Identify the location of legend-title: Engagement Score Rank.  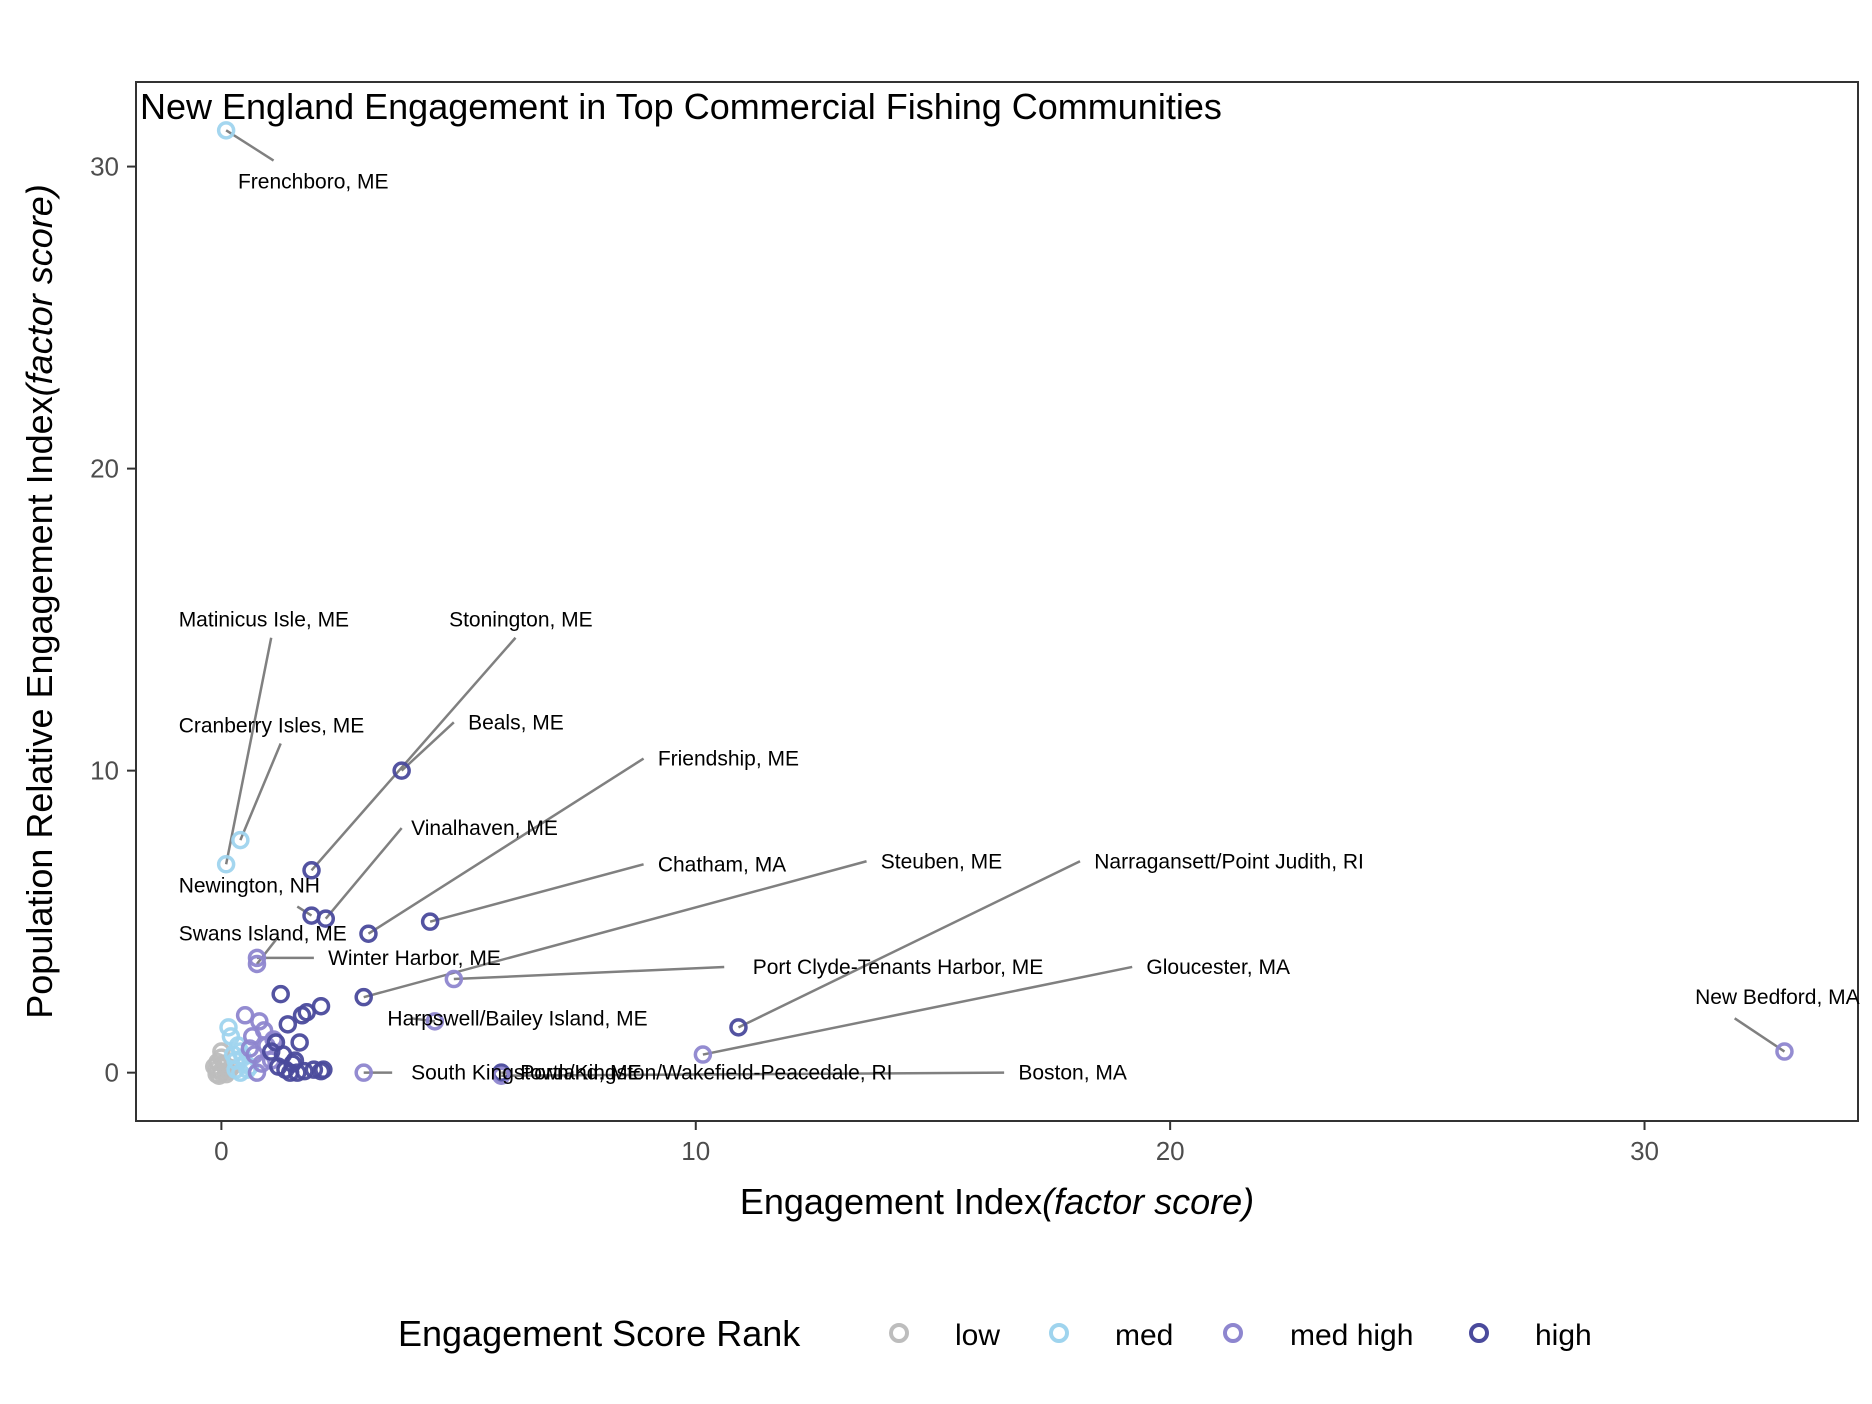
(599, 1333).